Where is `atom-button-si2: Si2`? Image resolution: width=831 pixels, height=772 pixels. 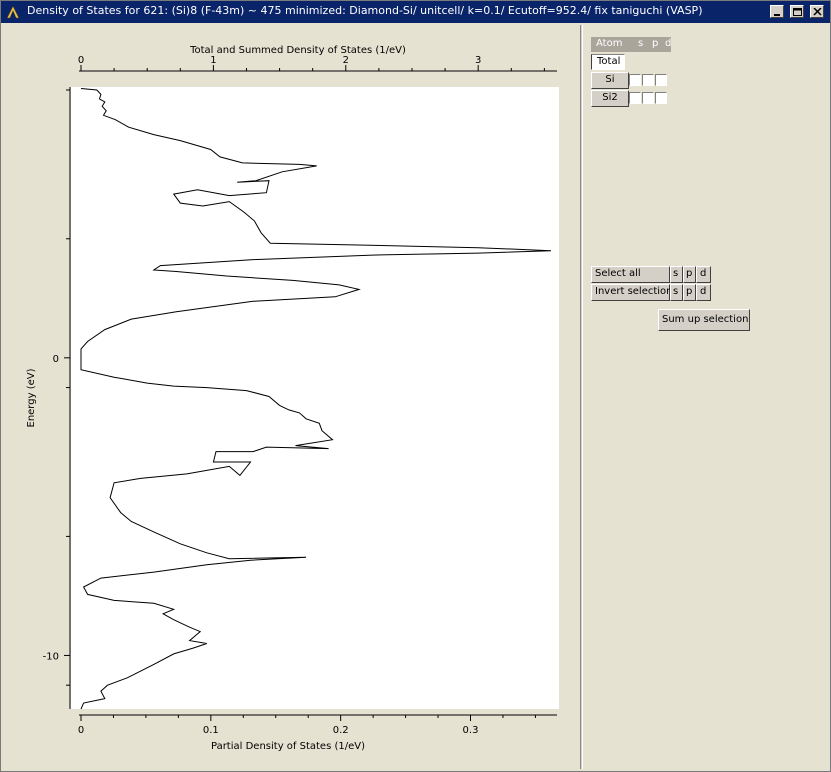
atom-button-si2: Si2 is located at coordinates (610, 98).